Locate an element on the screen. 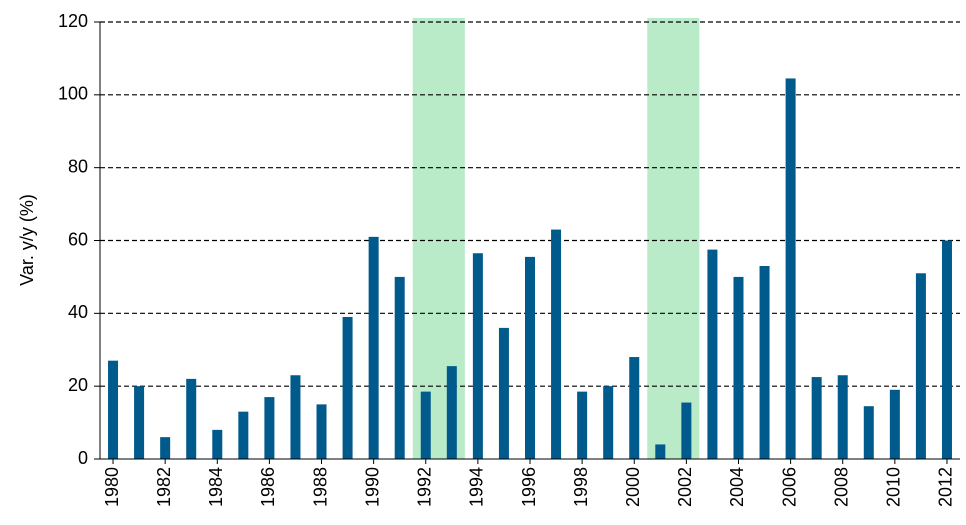 This screenshot has width=966, height=525. y-tick-label: 80 is located at coordinates (78, 166).